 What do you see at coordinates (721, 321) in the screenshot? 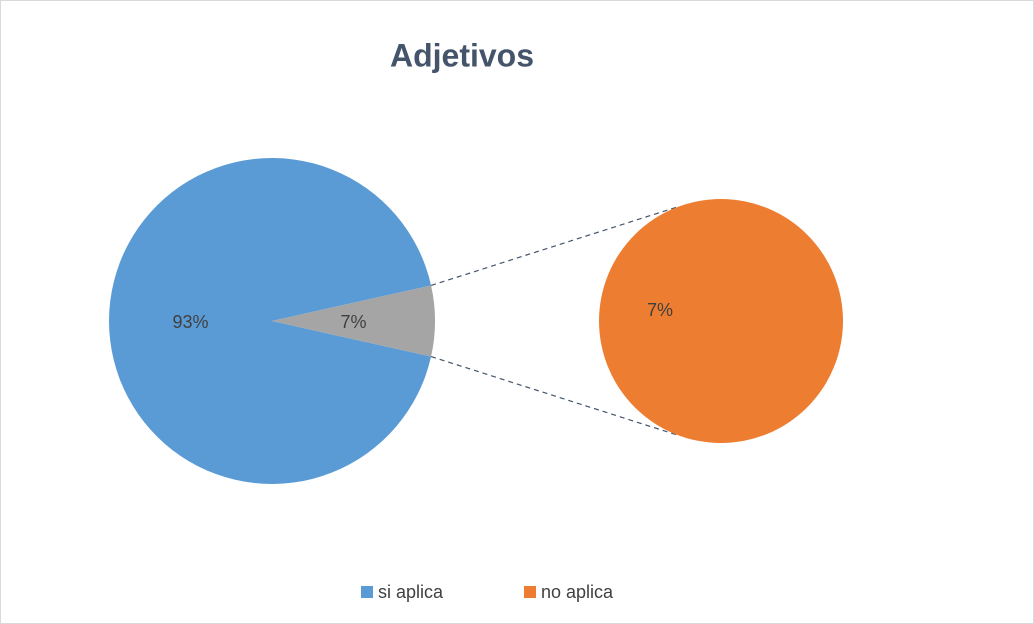
I see `secondary-pie-slice` at bounding box center [721, 321].